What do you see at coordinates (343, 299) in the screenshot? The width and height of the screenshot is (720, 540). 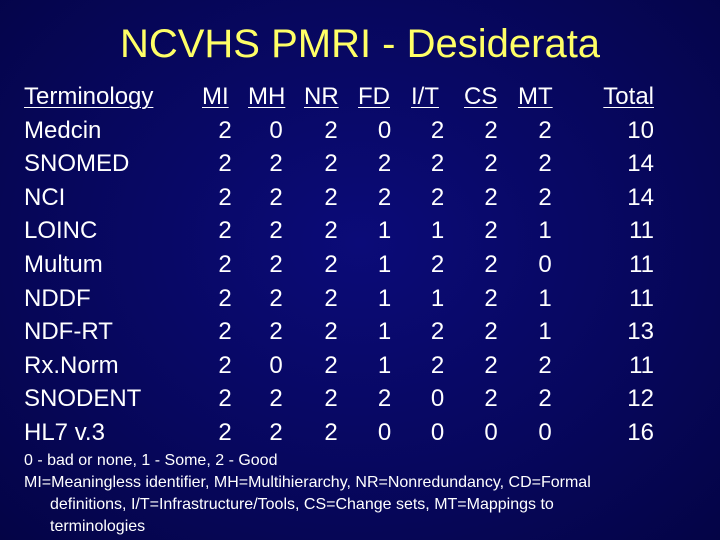 I see `table-row: NDDF 2 2 2 1 1 2 1 11` at bounding box center [343, 299].